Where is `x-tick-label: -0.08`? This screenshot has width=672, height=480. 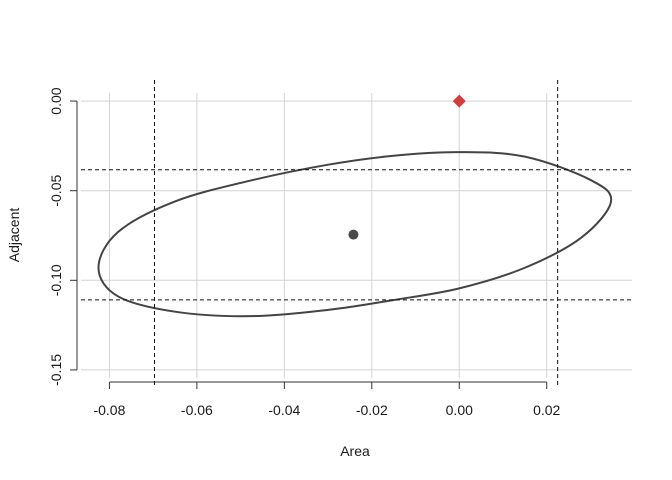 x-tick-label: -0.08 is located at coordinates (109, 410).